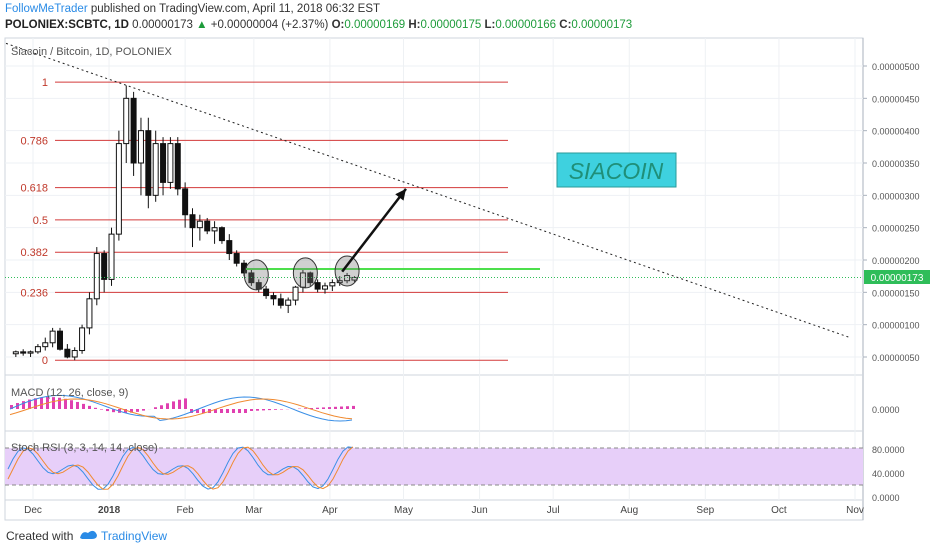 This screenshot has height=550, width=932. What do you see at coordinates (526, 25) in the screenshot?
I see `low-value: 0.00000166` at bounding box center [526, 25].